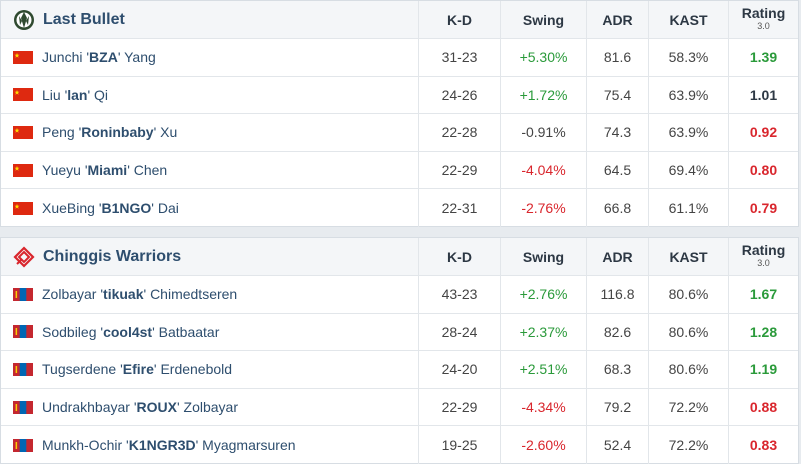 The image size is (801, 464). Describe the element at coordinates (110, 208) in the screenshot. I see `player-name-link: XueBing 'B1NGO' Dai` at that location.